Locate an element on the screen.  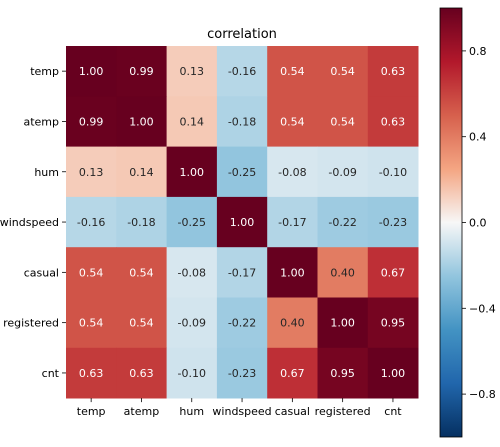
chart-title: correlation is located at coordinates (242, 34).